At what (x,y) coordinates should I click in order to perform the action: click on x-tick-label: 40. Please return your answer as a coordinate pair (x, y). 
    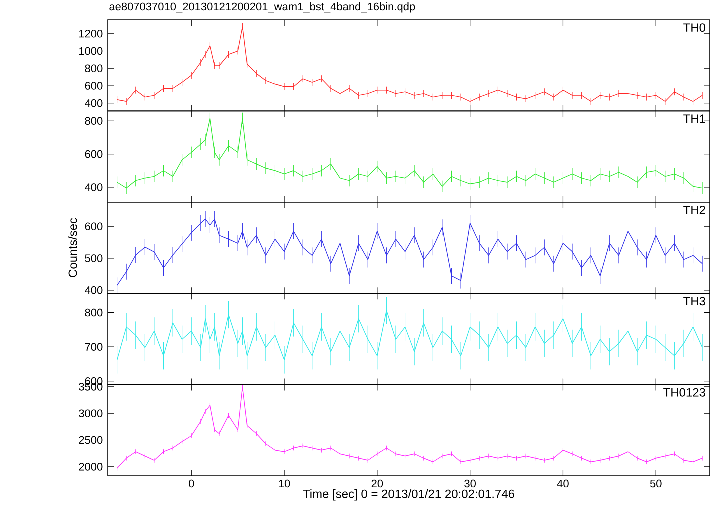
    Looking at the image, I should click on (563, 484).